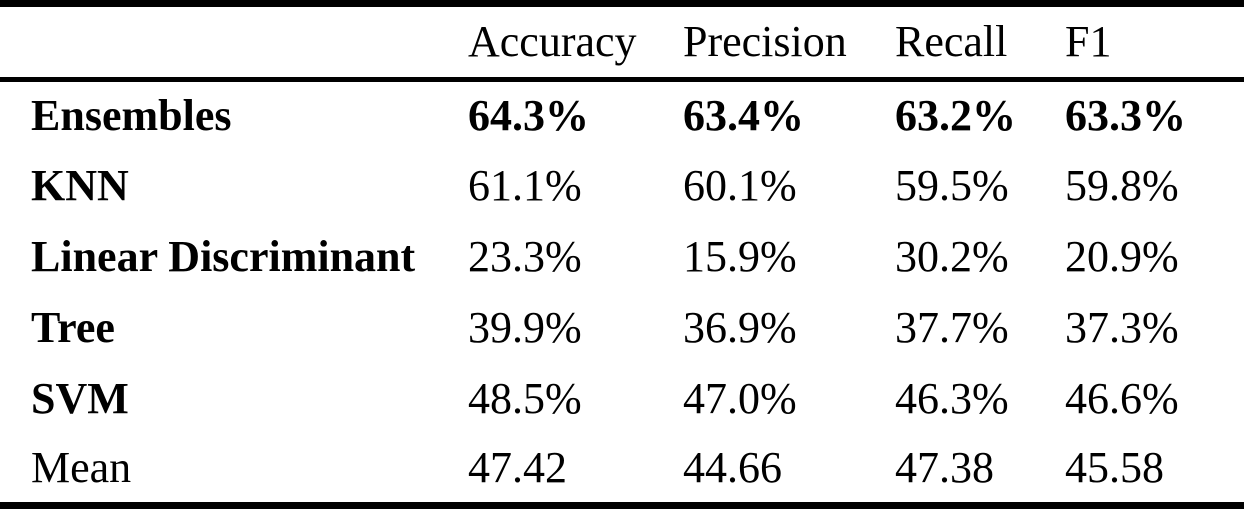  Describe the element at coordinates (622, 115) in the screenshot. I see `table-row-ensembles: Ensembles 64.3% 63.4% 63.2% 63.3%` at that location.